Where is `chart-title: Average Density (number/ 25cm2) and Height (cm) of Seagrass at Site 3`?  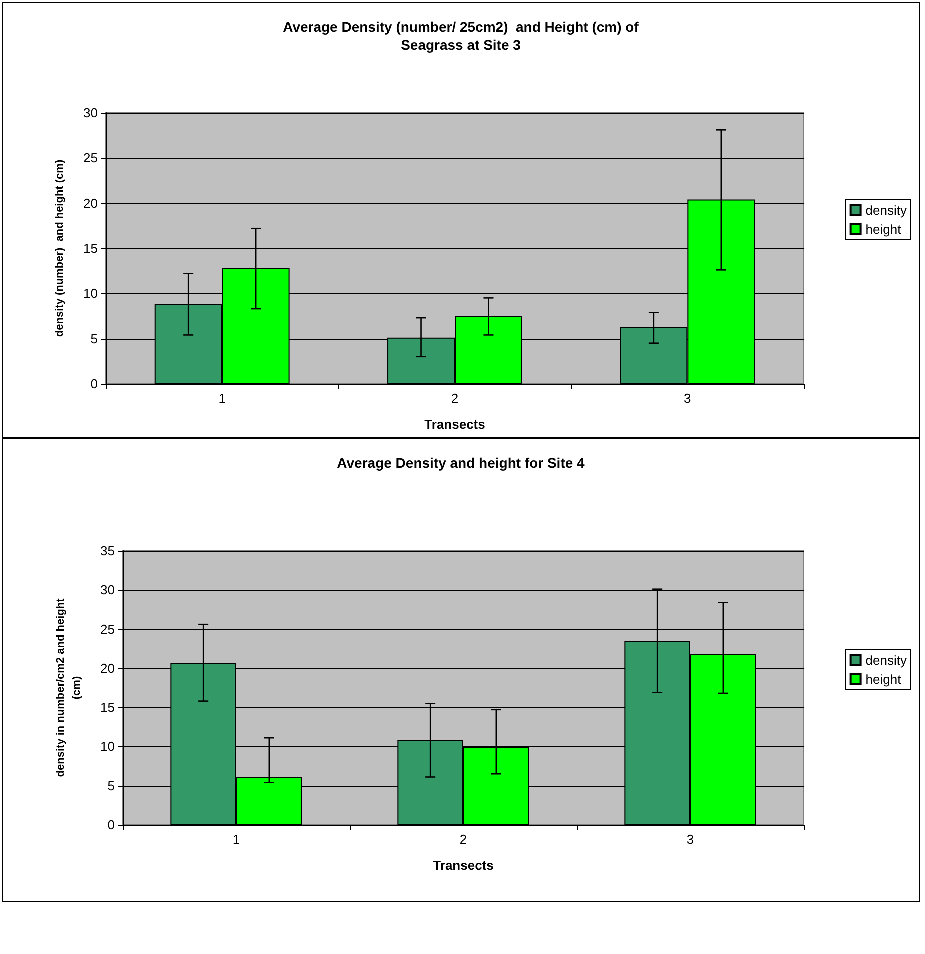
chart-title: Average Density (number/ 25cm2) and Height (cm) of Seagrass at Site 3 is located at coordinates (461, 36).